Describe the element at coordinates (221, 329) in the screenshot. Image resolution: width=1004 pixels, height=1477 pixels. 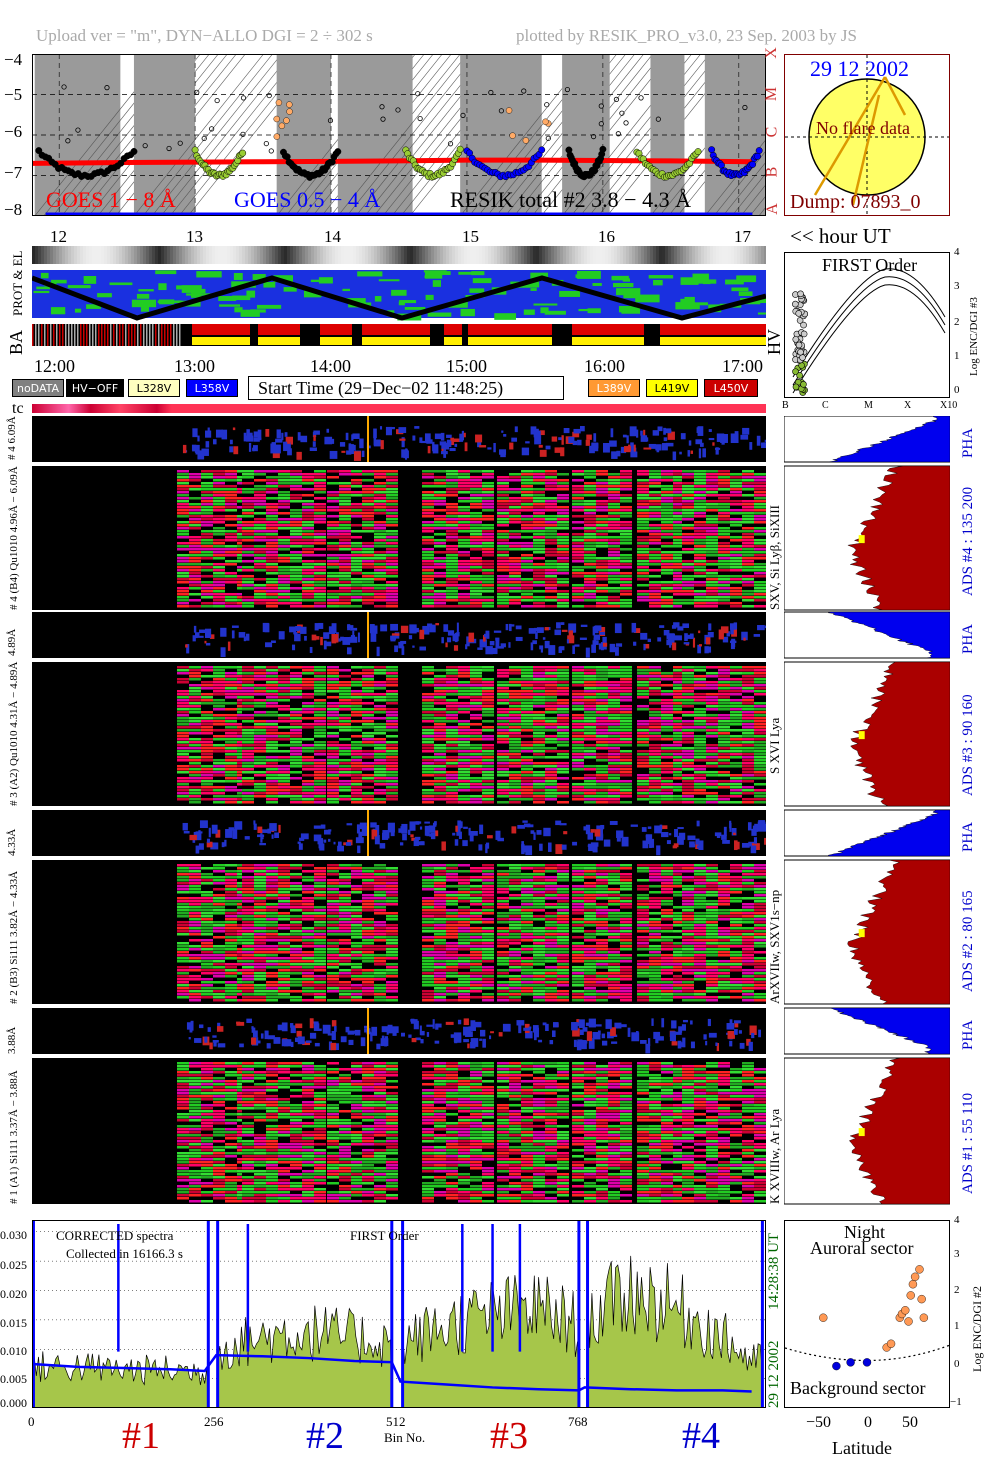
I see `ba-red-segment` at that location.